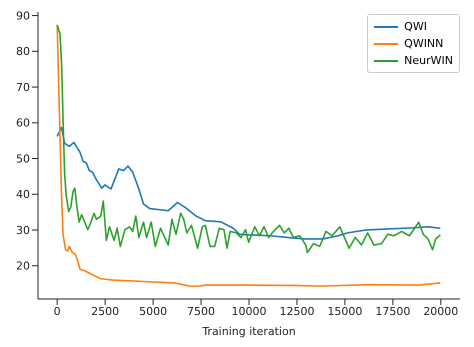 Image resolution: width=474 pixels, height=347 pixels. Describe the element at coordinates (105, 311) in the screenshot. I see `x-tick-label: 2500` at that location.